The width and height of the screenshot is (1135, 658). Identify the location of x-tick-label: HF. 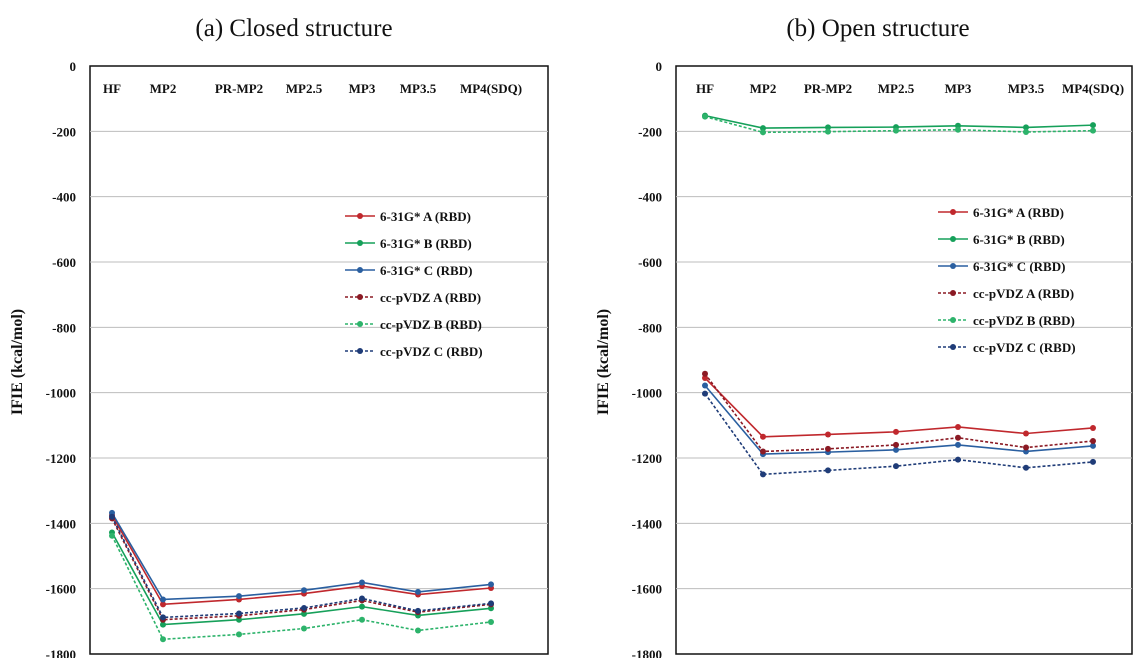
(112, 88).